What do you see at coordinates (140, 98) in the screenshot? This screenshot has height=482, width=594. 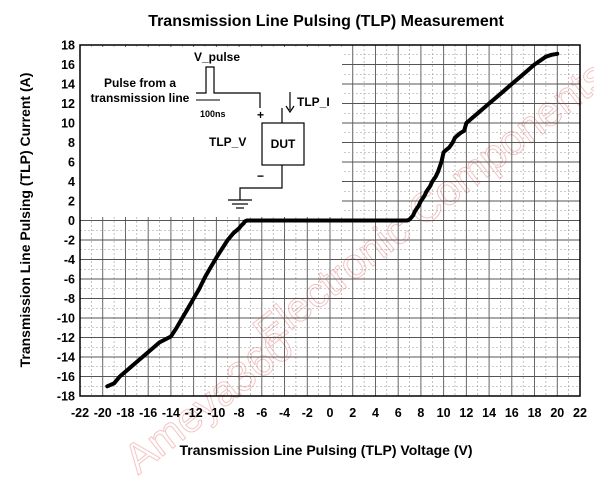 I see `source-label-line2: transmission line` at bounding box center [140, 98].